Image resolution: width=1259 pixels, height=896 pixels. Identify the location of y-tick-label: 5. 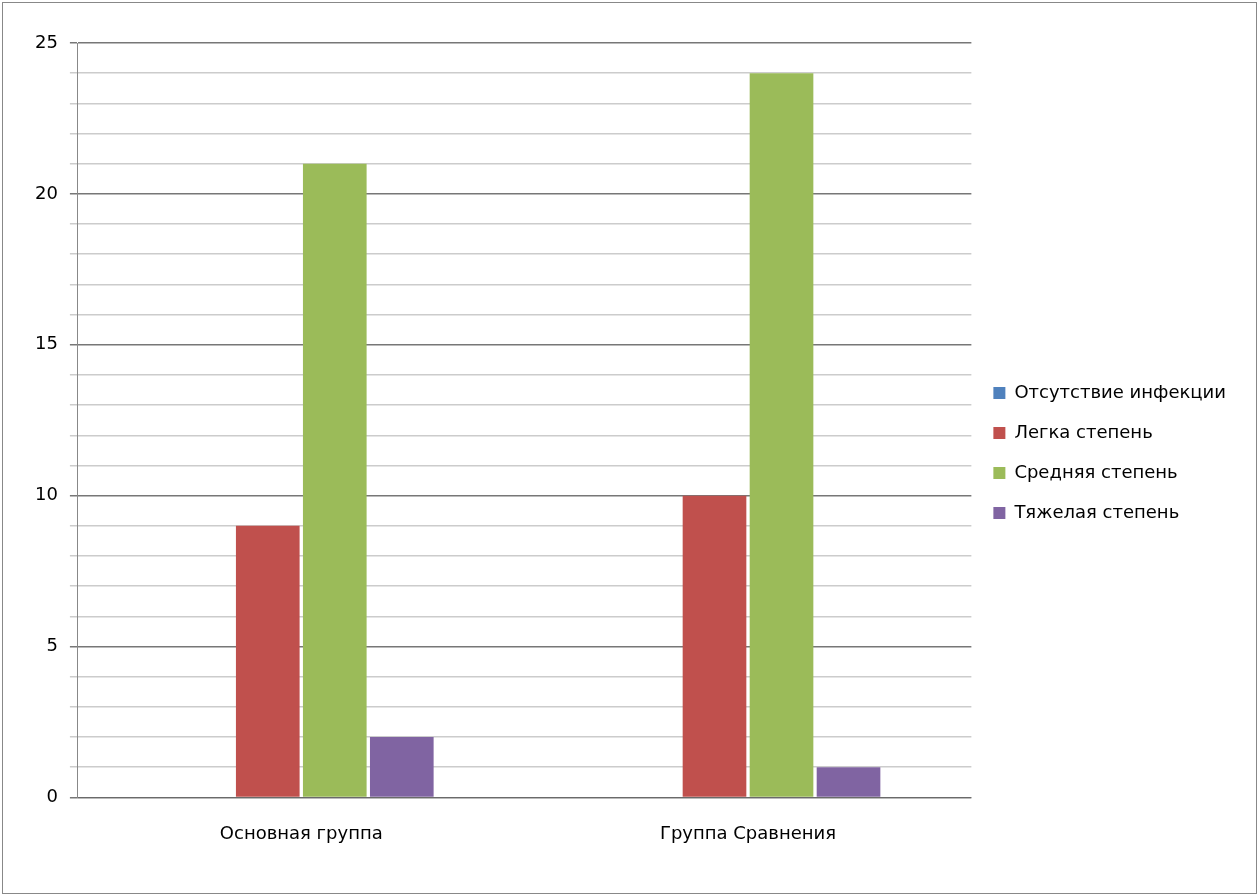
(52, 645).